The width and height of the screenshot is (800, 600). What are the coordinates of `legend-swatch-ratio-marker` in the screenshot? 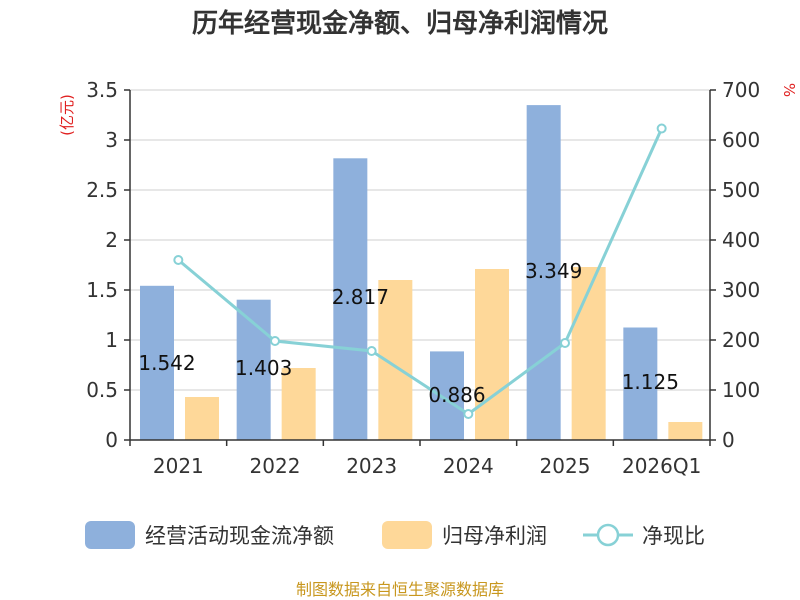 It's located at (608, 535).